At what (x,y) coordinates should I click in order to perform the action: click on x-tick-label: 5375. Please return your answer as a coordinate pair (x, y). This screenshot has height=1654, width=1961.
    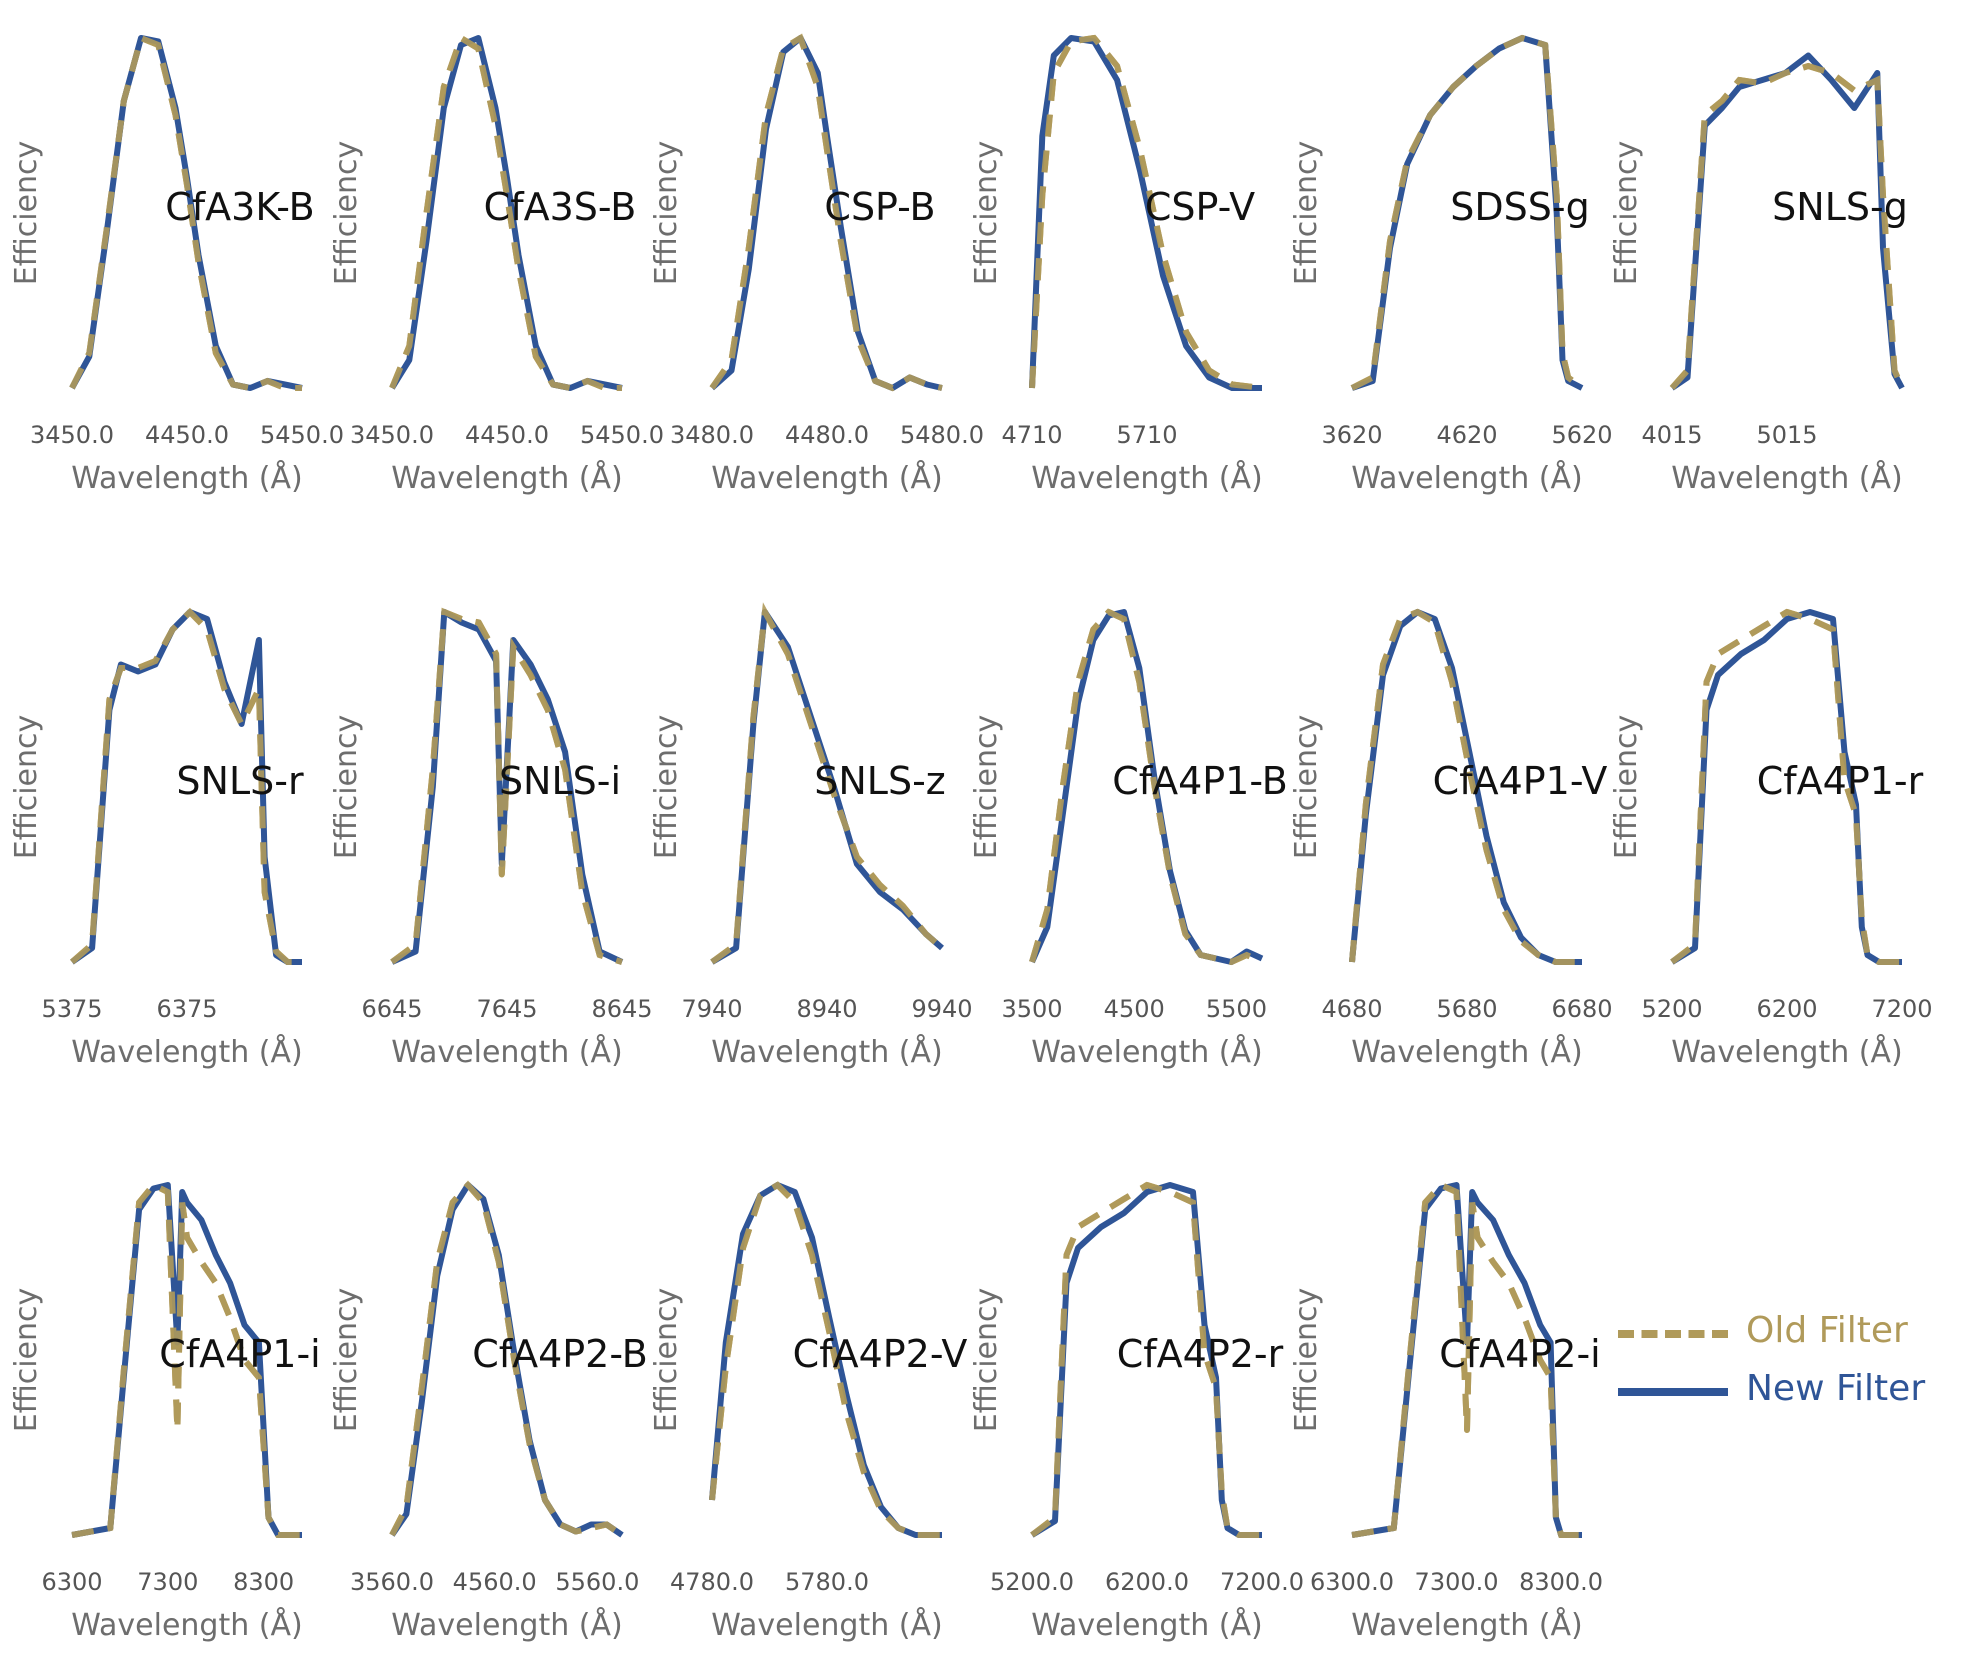
    Looking at the image, I should click on (71, 1009).